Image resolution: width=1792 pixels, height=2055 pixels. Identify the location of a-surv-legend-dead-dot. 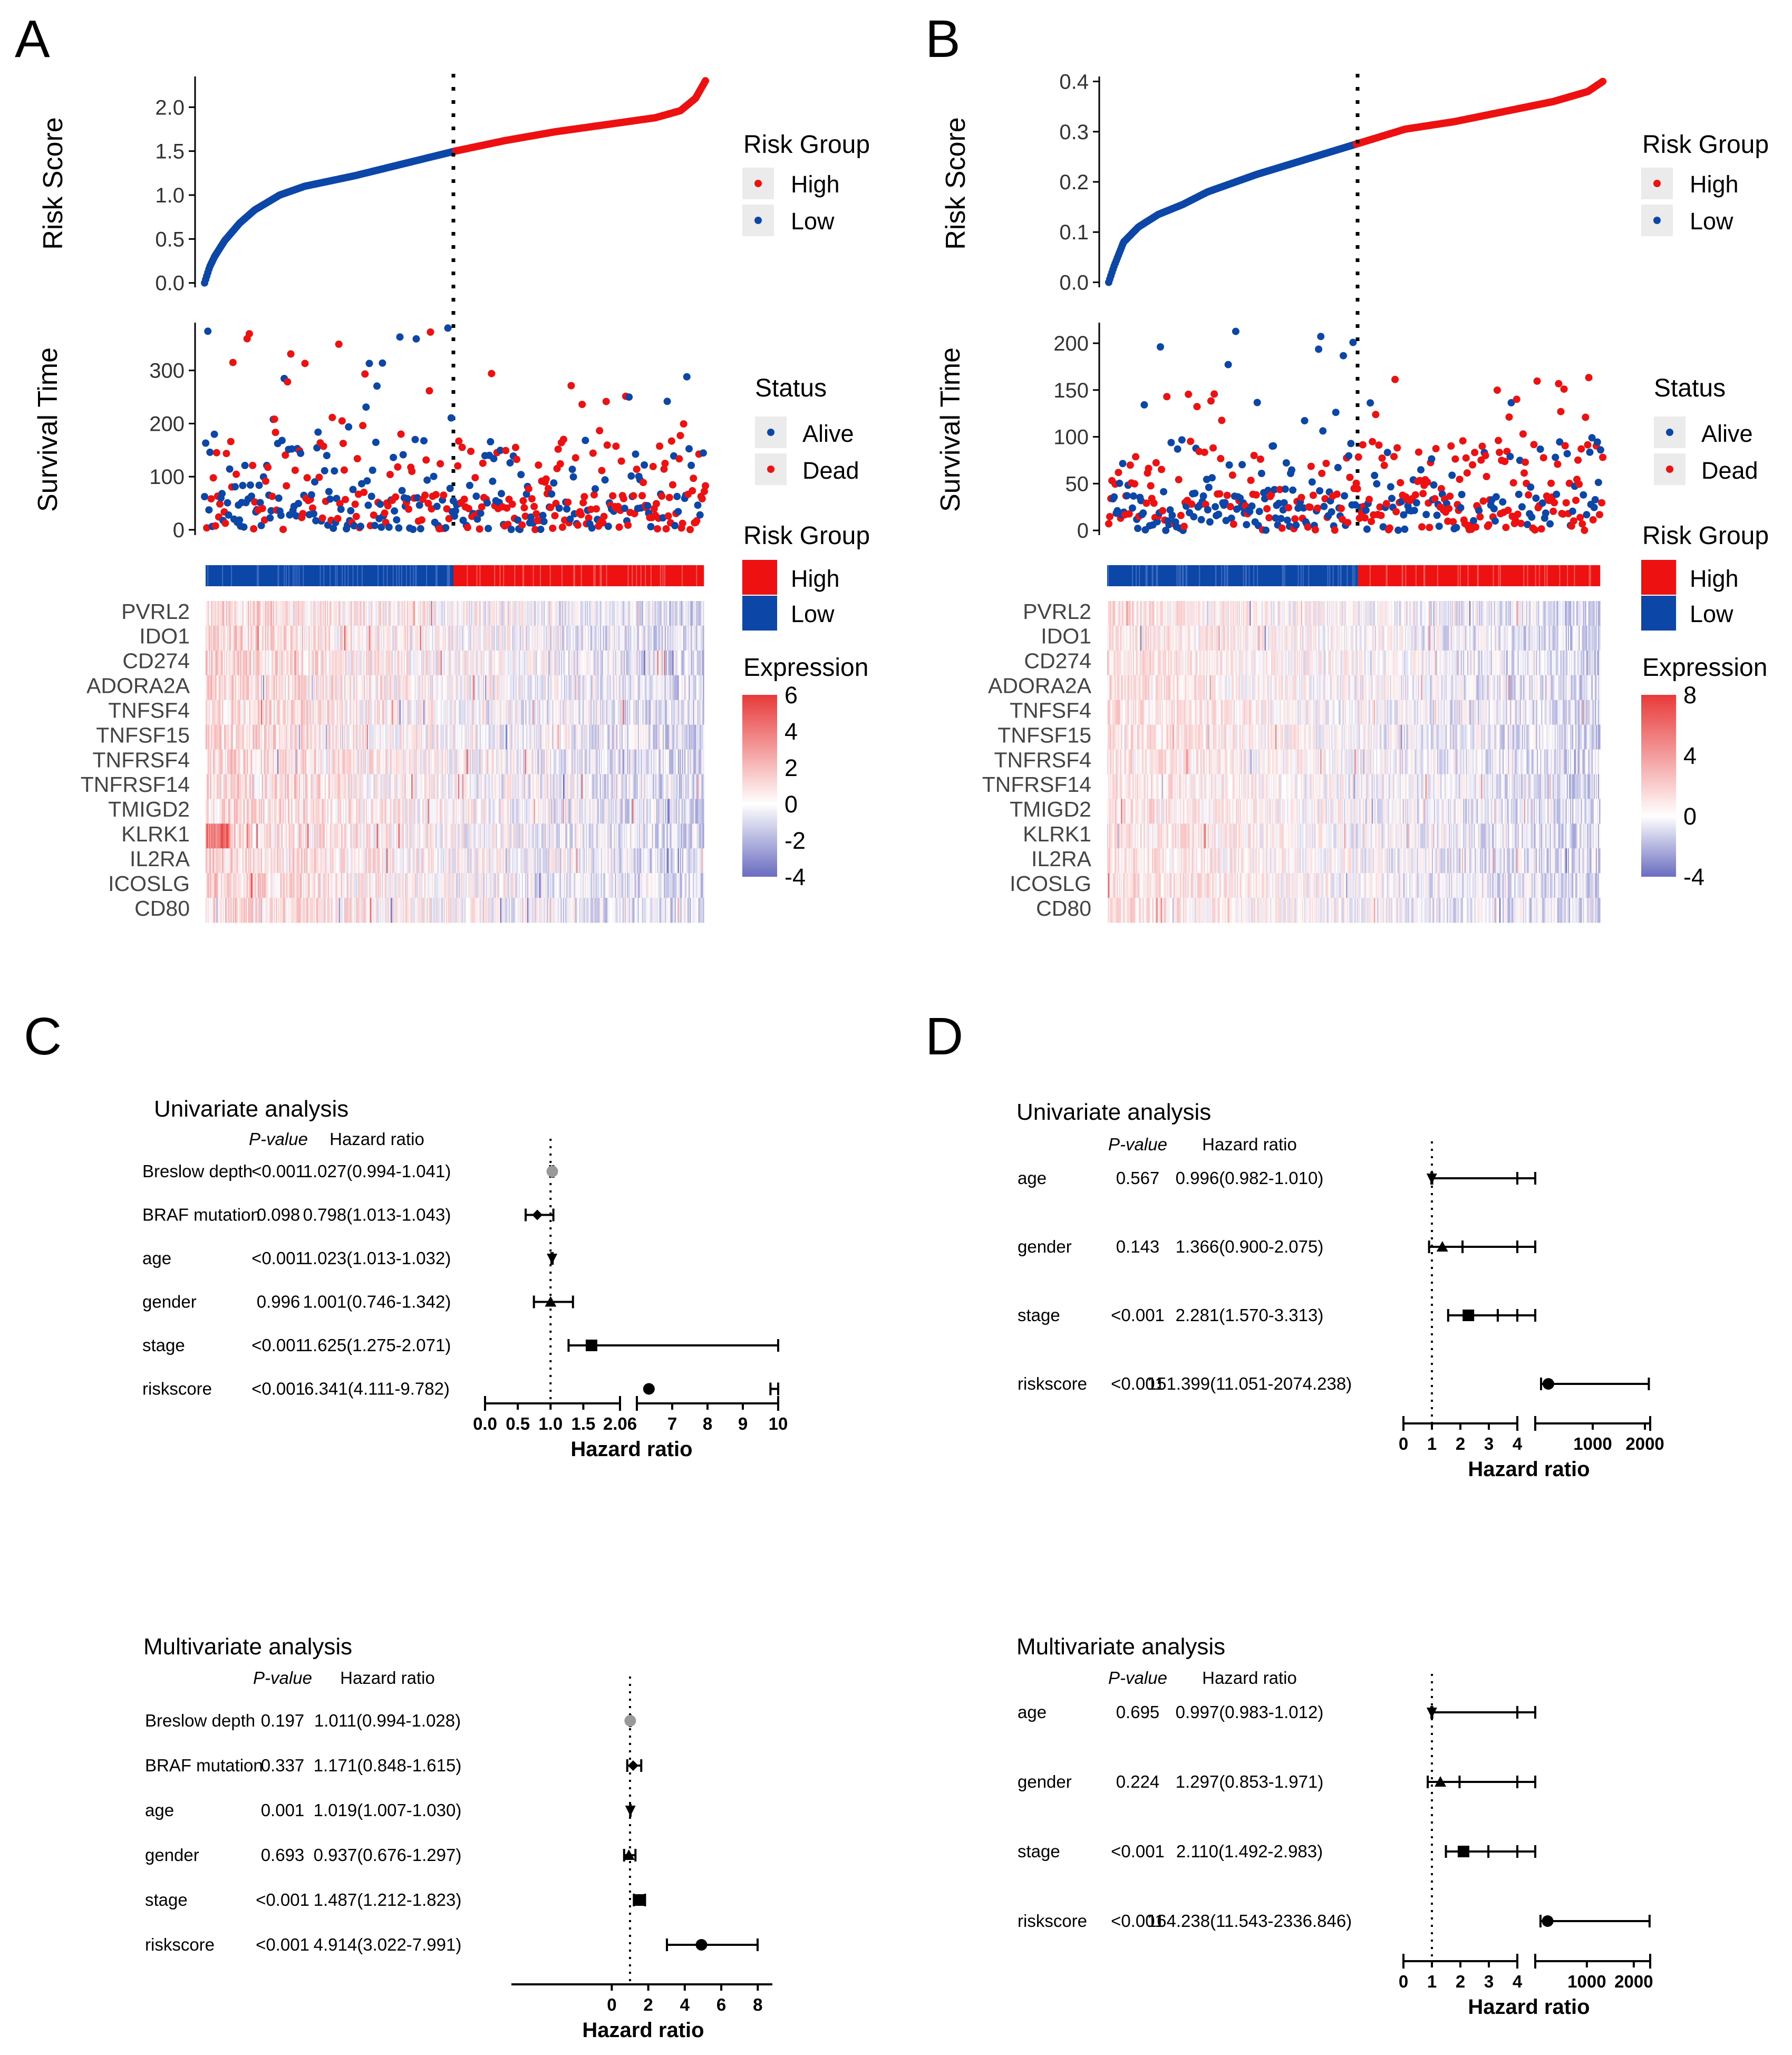
(770, 470).